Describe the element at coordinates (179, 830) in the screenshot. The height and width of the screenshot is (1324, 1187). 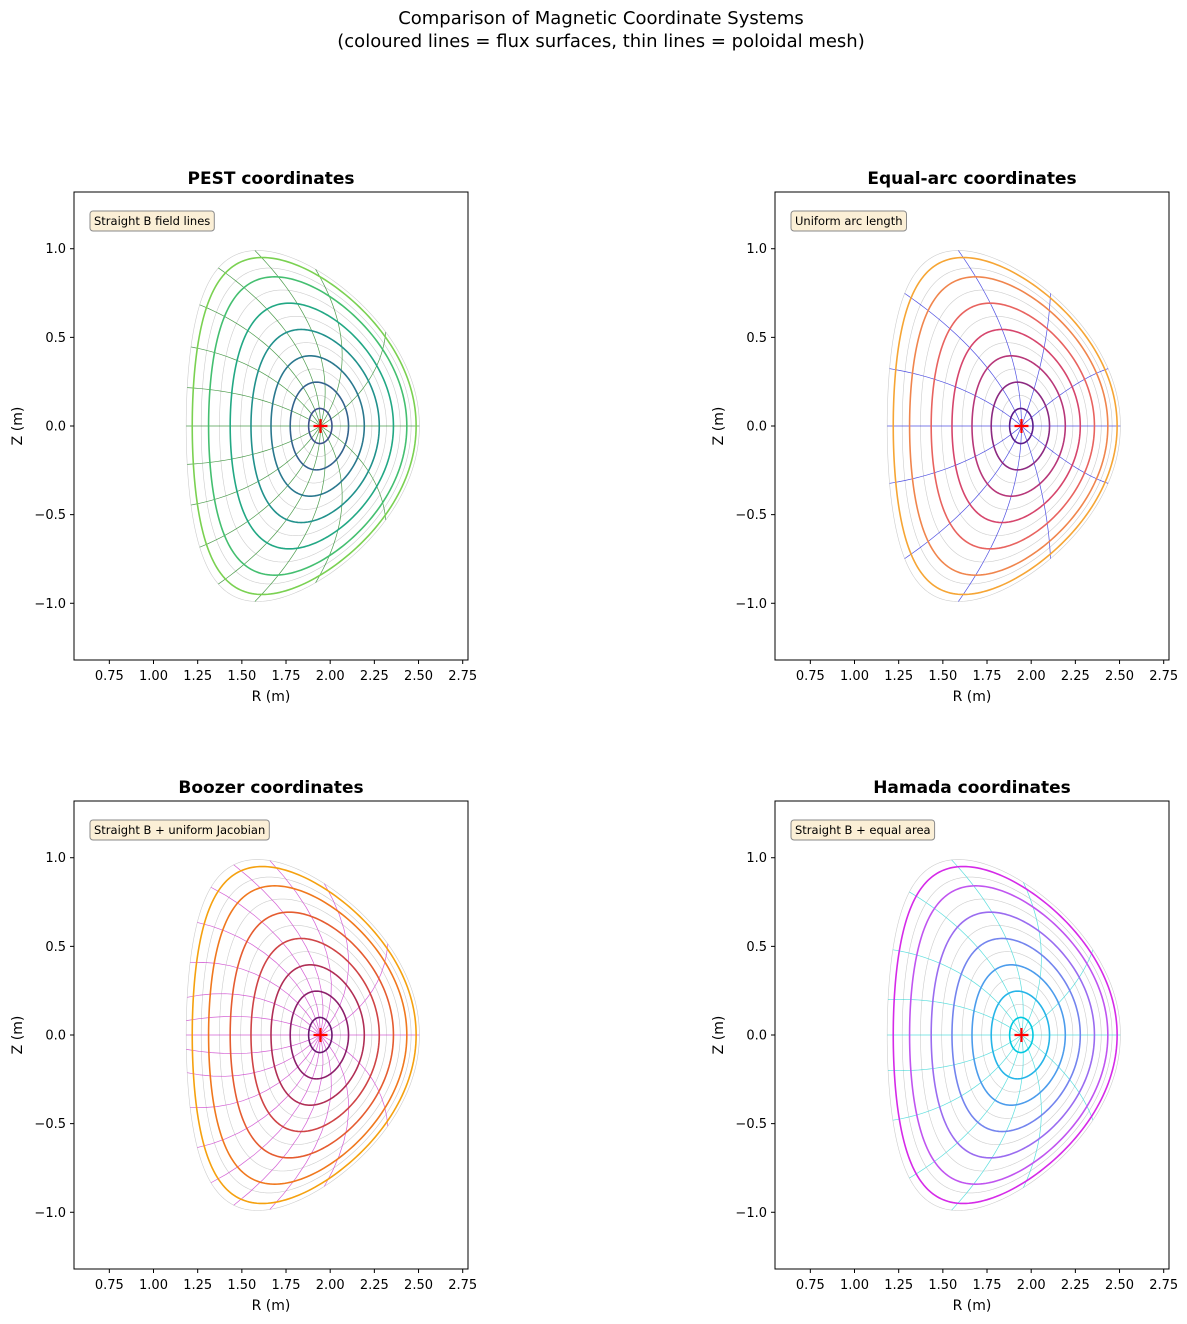
I see `annotation-box: Straight B + uniform Jacobian` at that location.